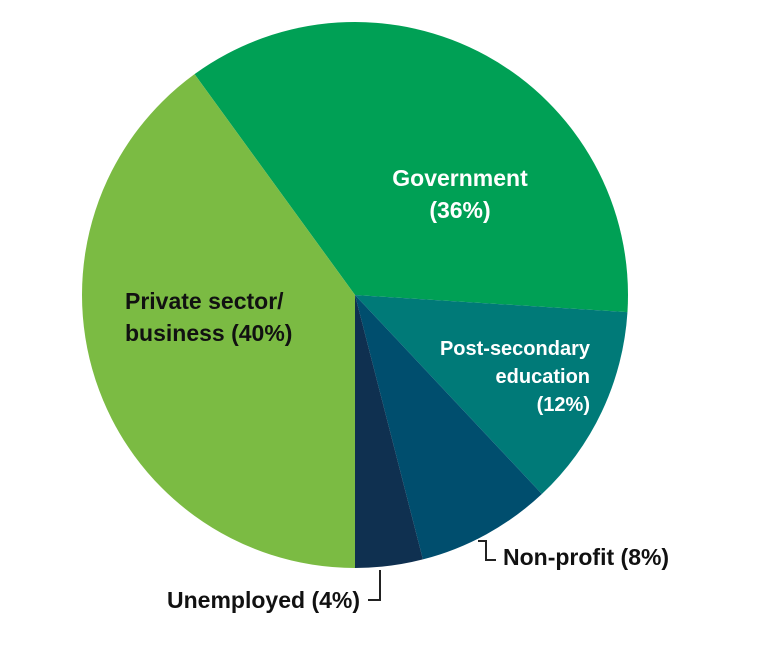  I want to click on slice-label: Unemployed (4%), so click(210, 600).